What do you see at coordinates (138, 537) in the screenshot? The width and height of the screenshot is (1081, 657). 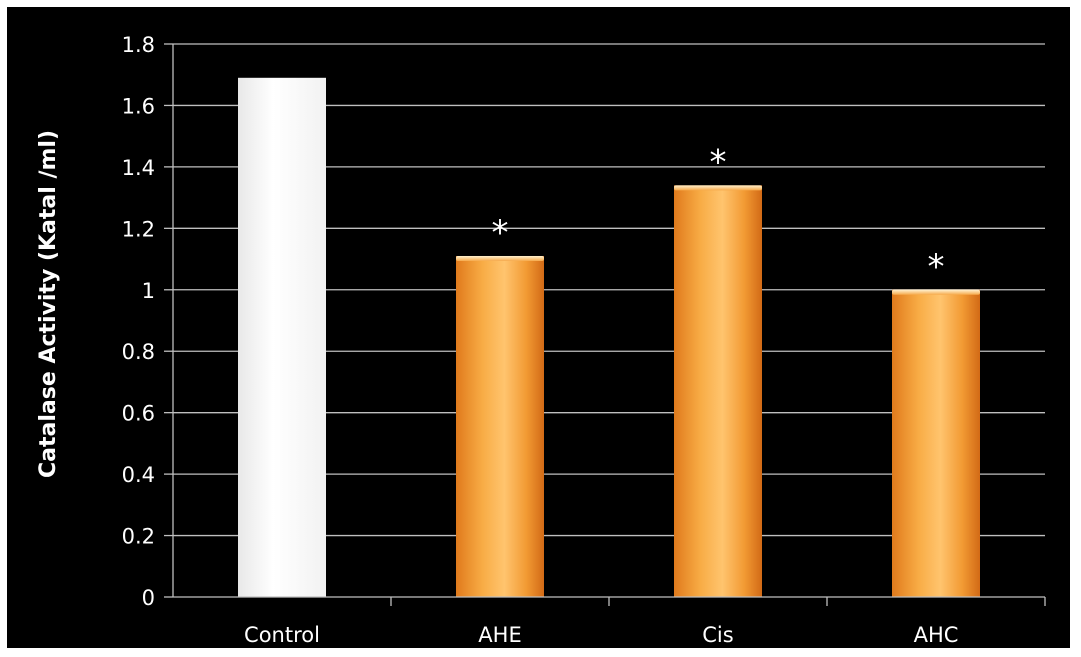 I see `y-tick-label: 0.2` at bounding box center [138, 537].